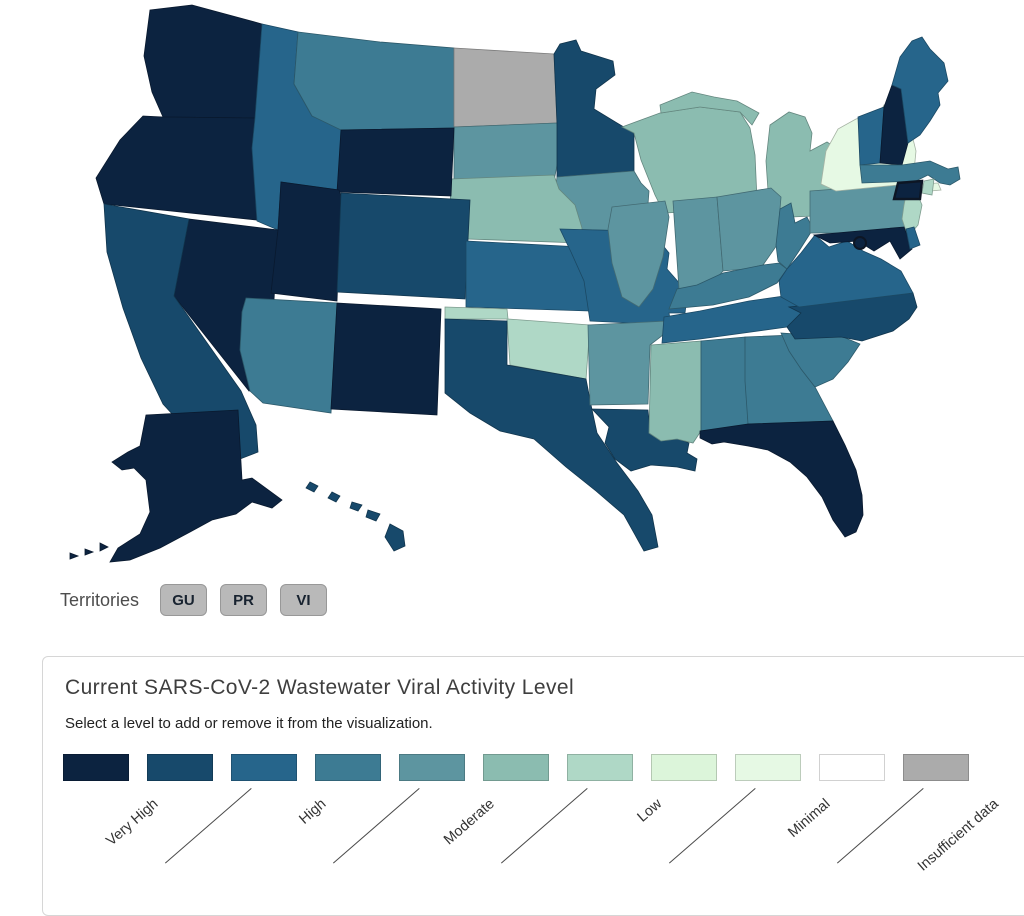  What do you see at coordinates (709, 108) in the screenshot?
I see `state-MI-upper-peninsula` at bounding box center [709, 108].